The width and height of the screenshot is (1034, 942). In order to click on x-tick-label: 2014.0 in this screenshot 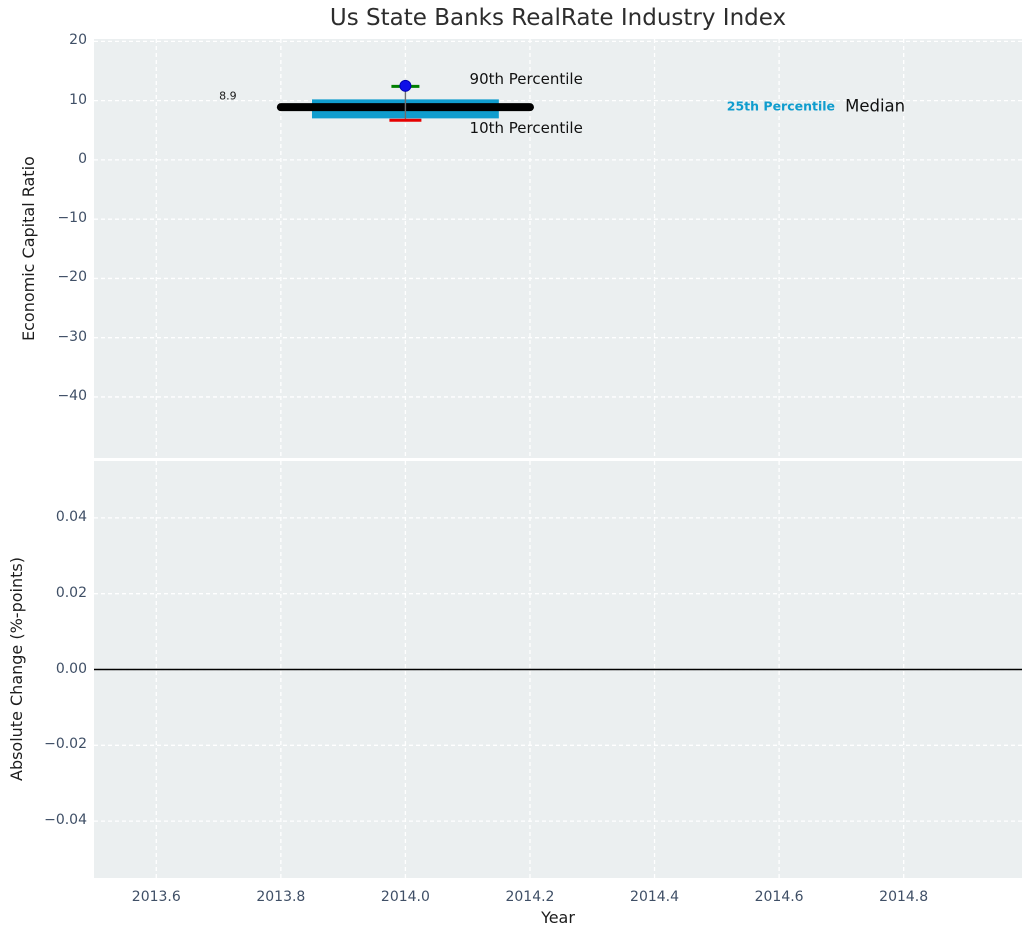, I will do `click(405, 897)`.